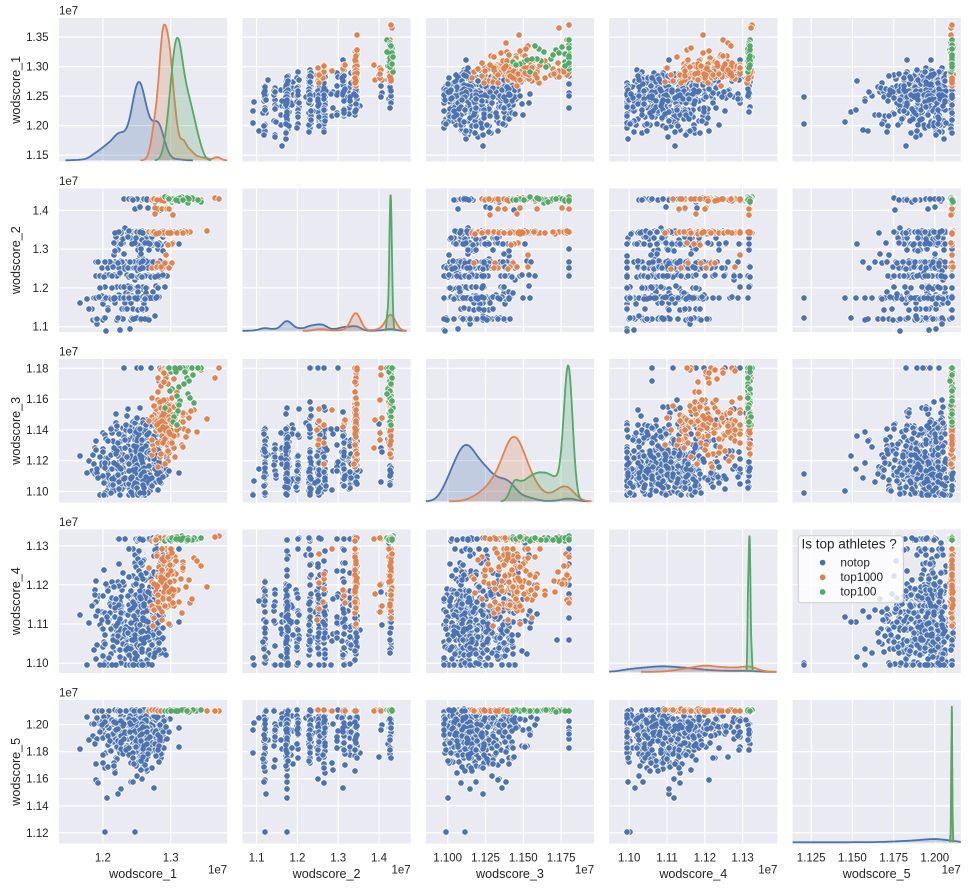 The width and height of the screenshot is (969, 888). Describe the element at coordinates (858, 592) in the screenshot. I see `svg-text: top100` at that location.